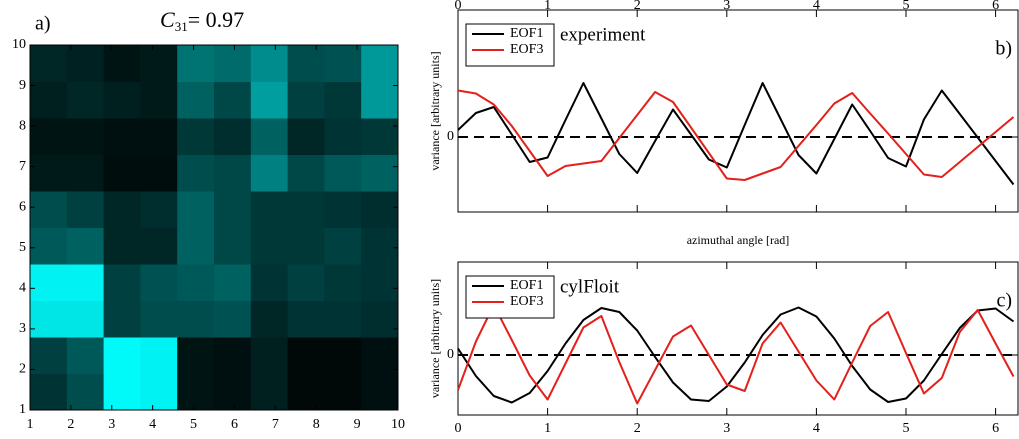  What do you see at coordinates (738, 240) in the screenshot?
I see `x-axis-label: azimuthal angle [rad]` at bounding box center [738, 240].